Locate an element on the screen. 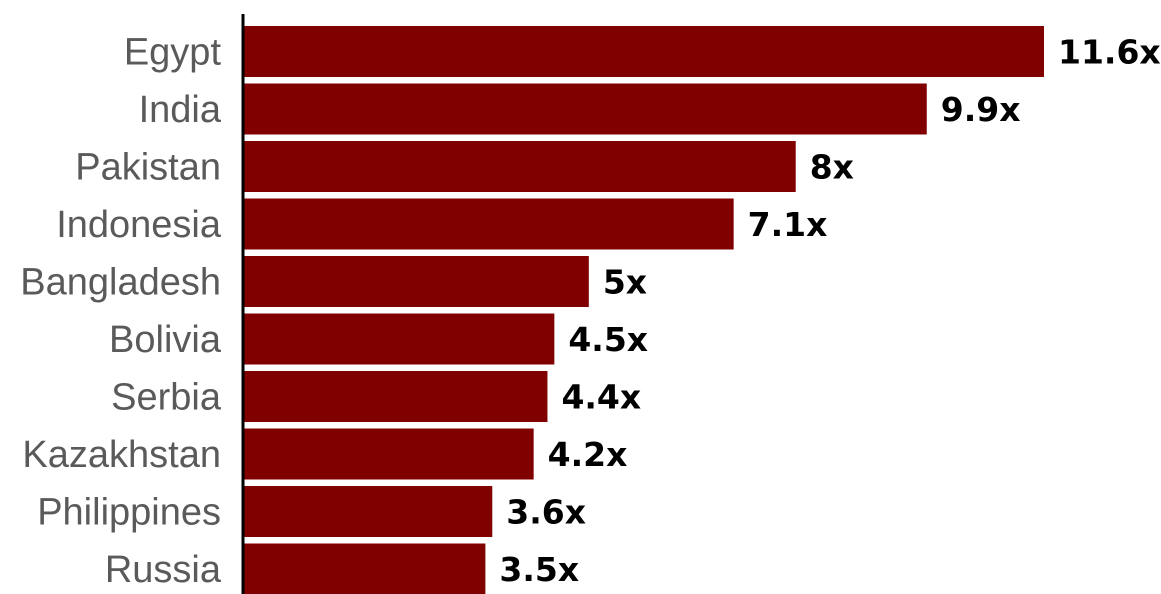 The image size is (1161, 594). category-label-bangladesh: Bangladesh is located at coordinates (120, 283).